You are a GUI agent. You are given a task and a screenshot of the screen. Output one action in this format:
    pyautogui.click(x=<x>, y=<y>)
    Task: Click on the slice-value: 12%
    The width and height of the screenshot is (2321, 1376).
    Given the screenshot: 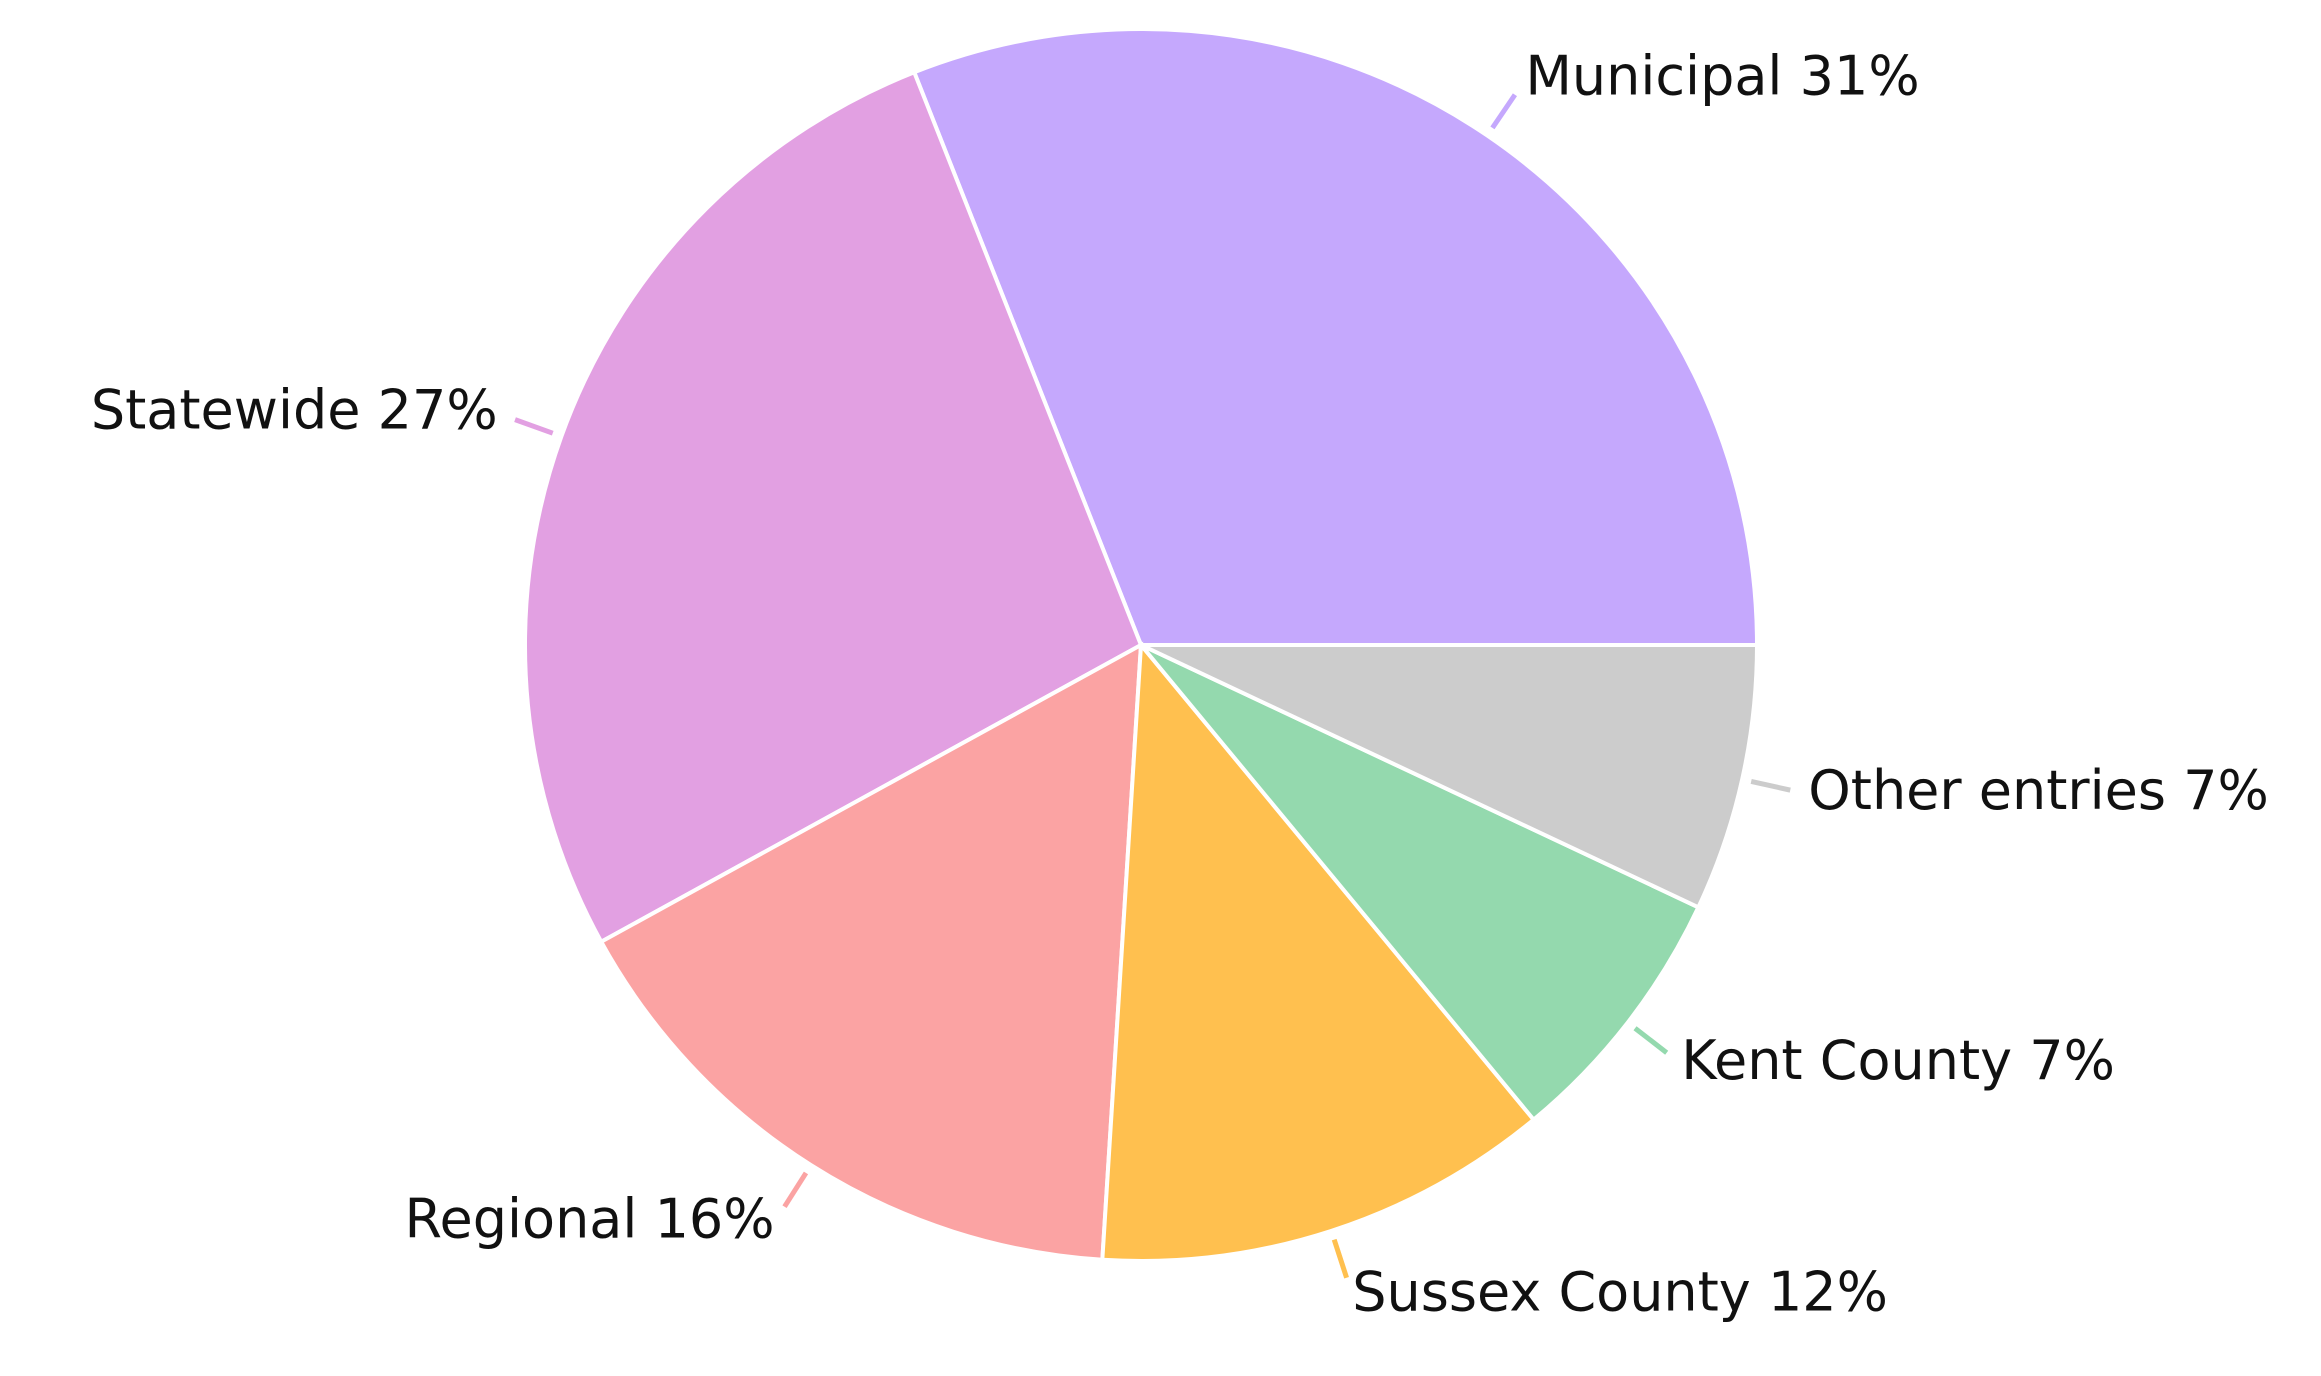 What is the action you would take?
    pyautogui.click(x=1828, y=1291)
    